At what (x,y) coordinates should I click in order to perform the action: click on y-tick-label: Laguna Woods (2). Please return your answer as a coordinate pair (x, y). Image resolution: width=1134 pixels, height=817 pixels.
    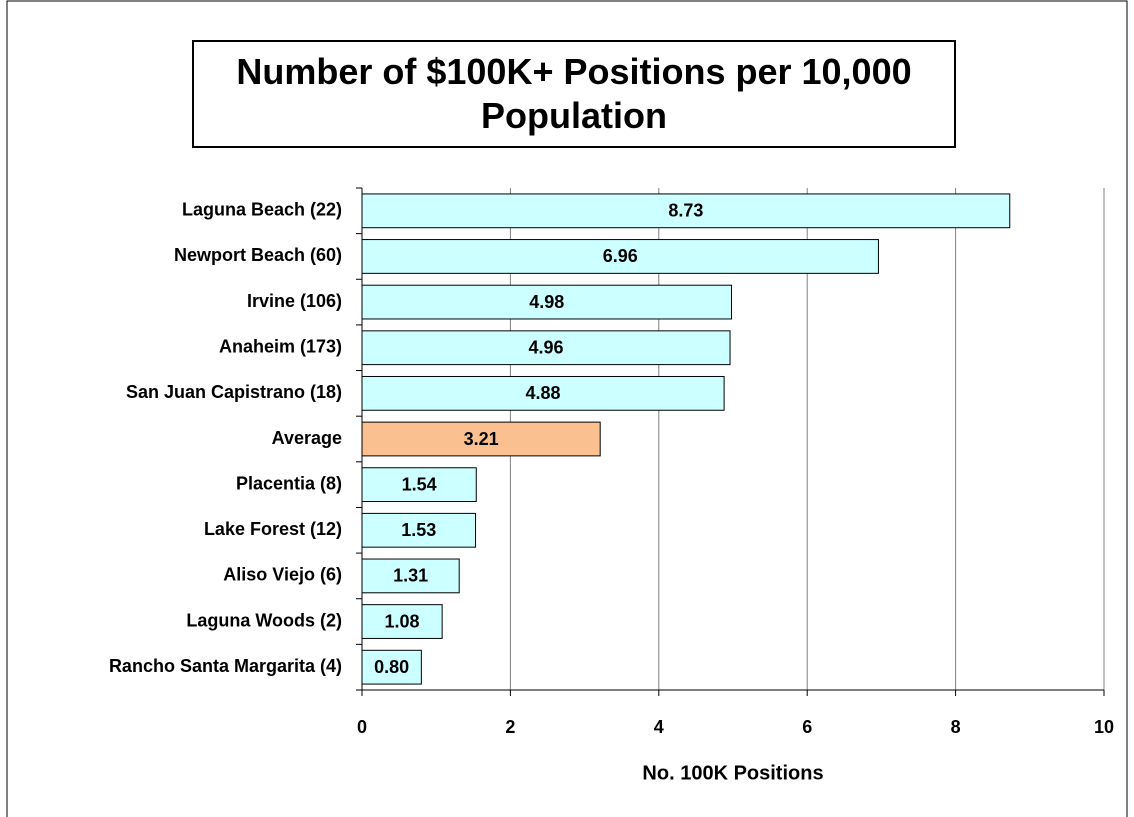
    Looking at the image, I should click on (264, 620).